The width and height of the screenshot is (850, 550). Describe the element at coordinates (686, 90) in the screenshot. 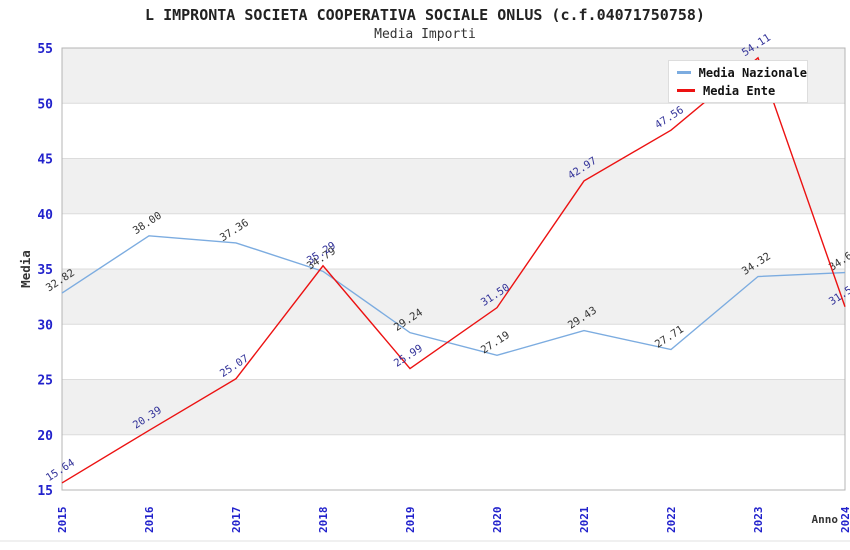

I see `legend-swatch-media-ente-icon` at that location.